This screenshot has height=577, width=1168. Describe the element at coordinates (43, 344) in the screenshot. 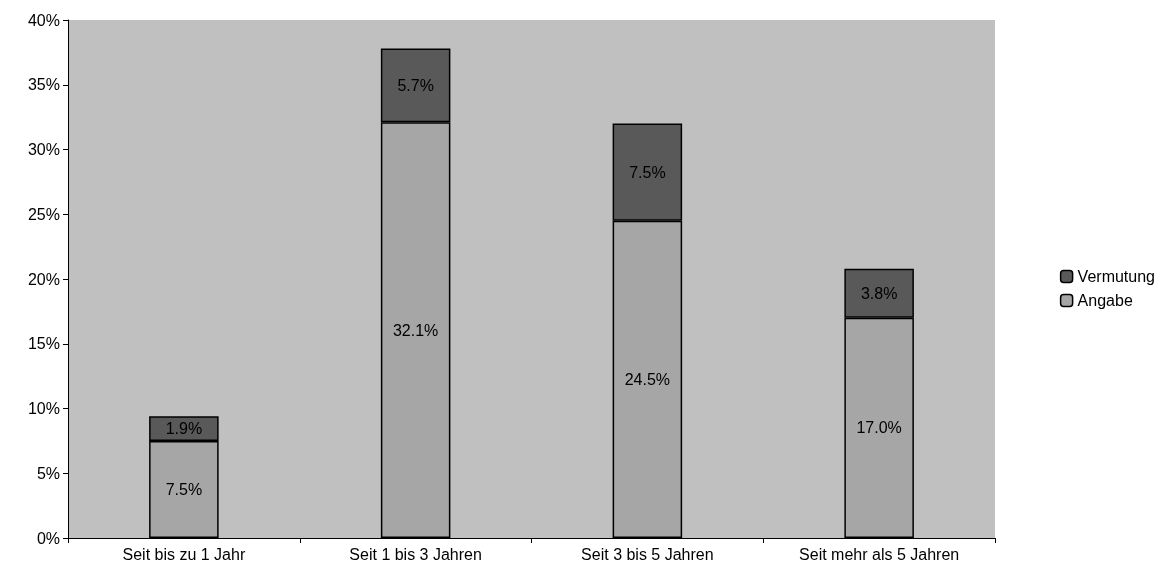

I see `y-tick-label: 15%` at that location.